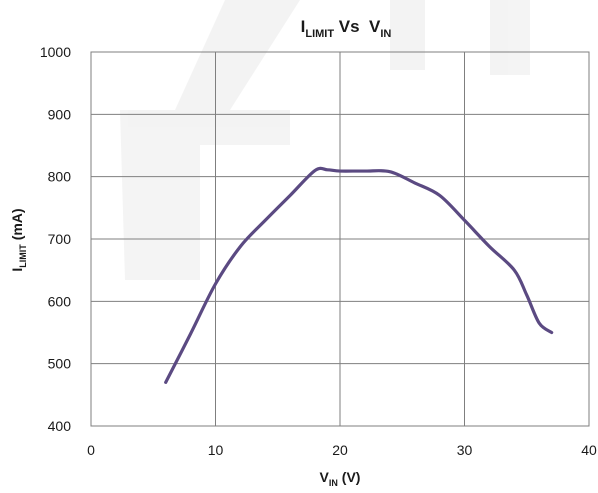 The image size is (598, 493). What do you see at coordinates (60, 301) in the screenshot?
I see `y-tick-label: 600` at bounding box center [60, 301].